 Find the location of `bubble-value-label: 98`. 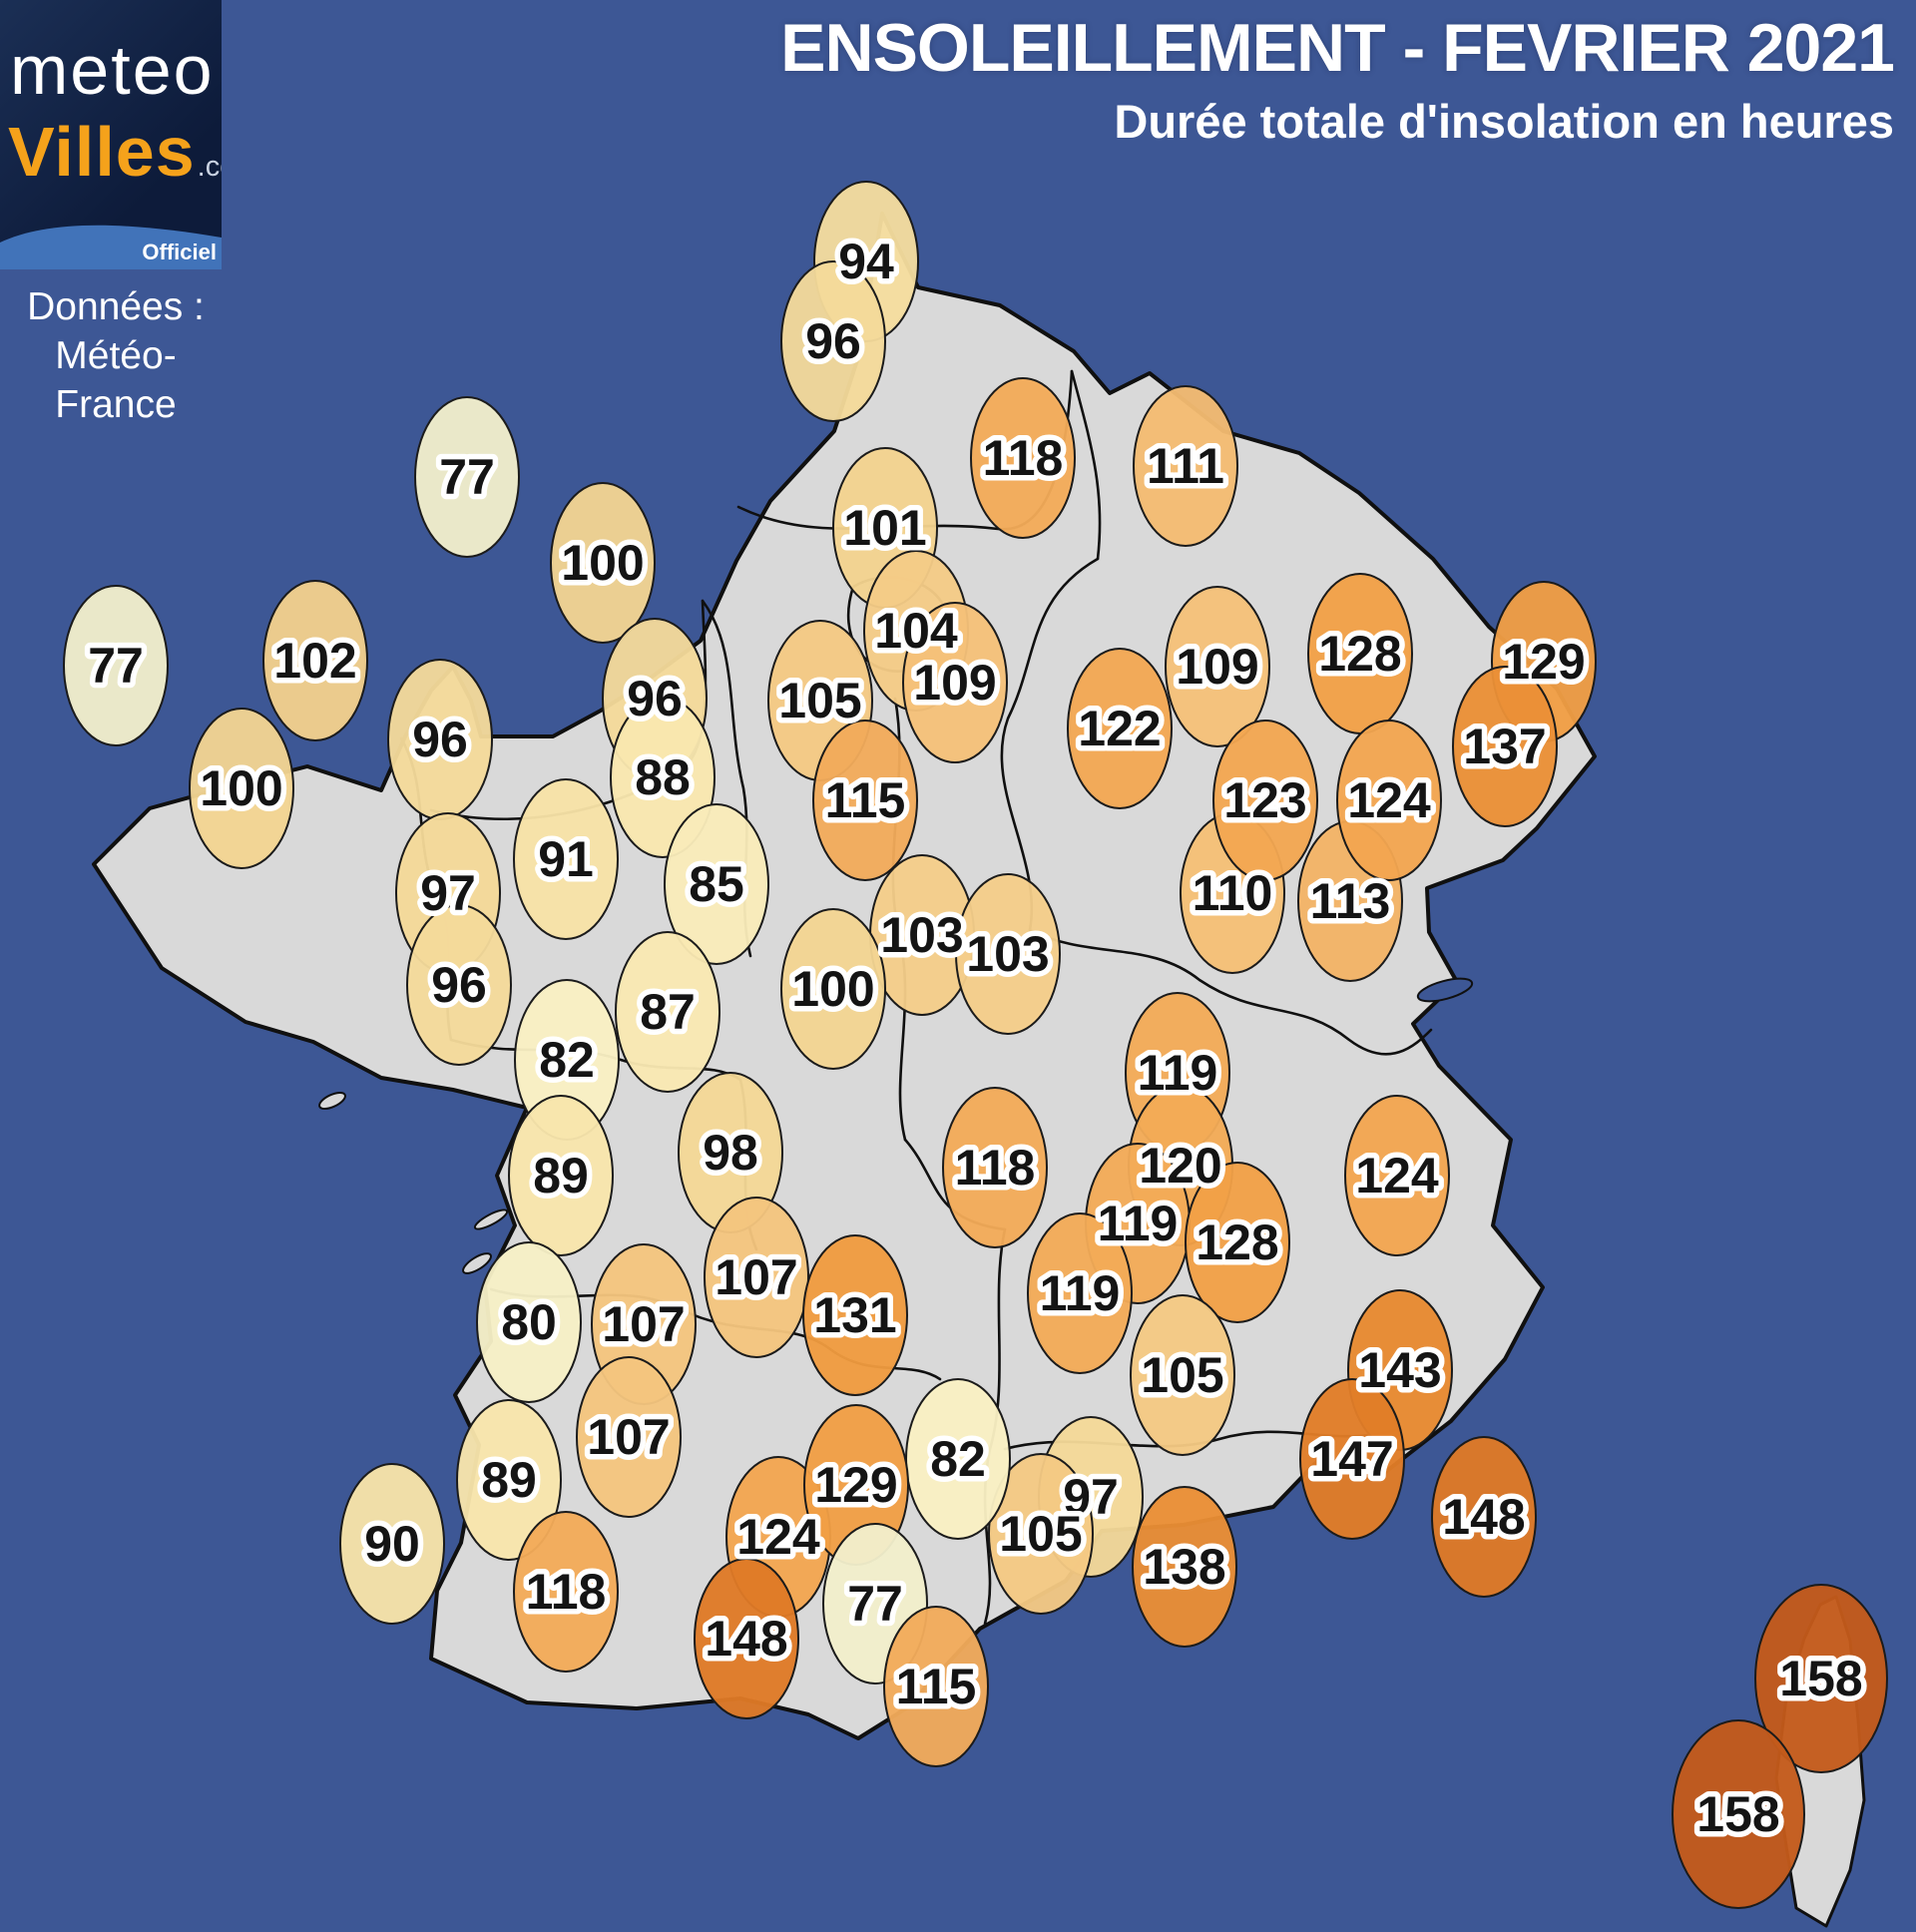

bubble-value-label: 98 is located at coordinates (730, 1153).